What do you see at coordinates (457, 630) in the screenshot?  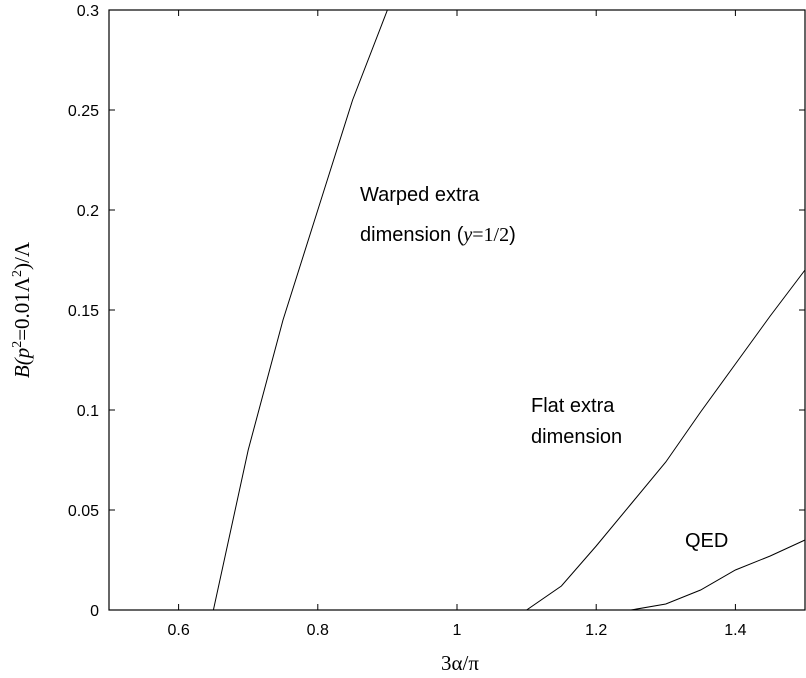 I see `x-tick-label: 1` at bounding box center [457, 630].